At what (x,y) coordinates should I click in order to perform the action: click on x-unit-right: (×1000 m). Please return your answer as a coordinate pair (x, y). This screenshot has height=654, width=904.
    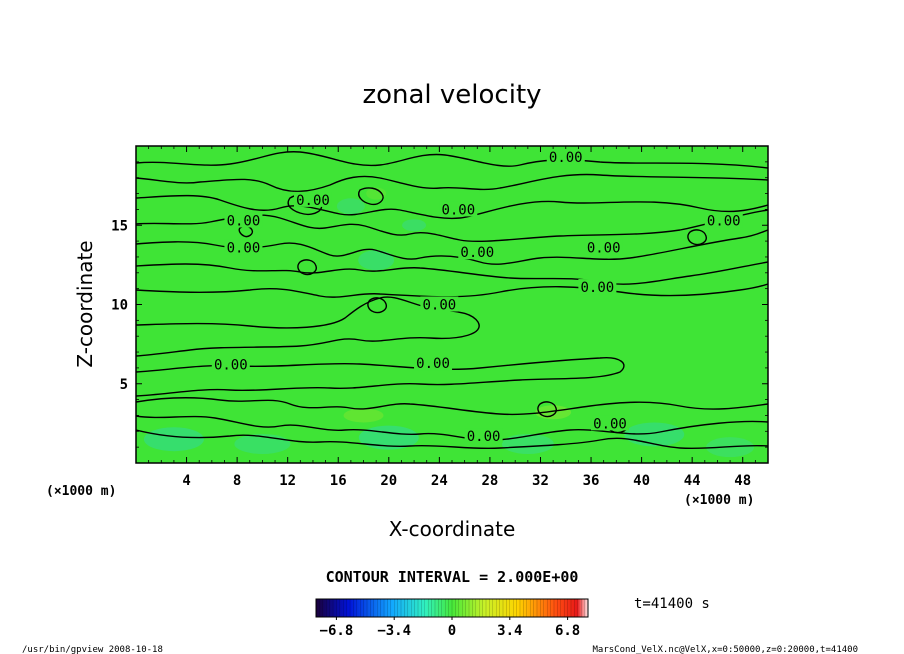
    Looking at the image, I should click on (719, 500).